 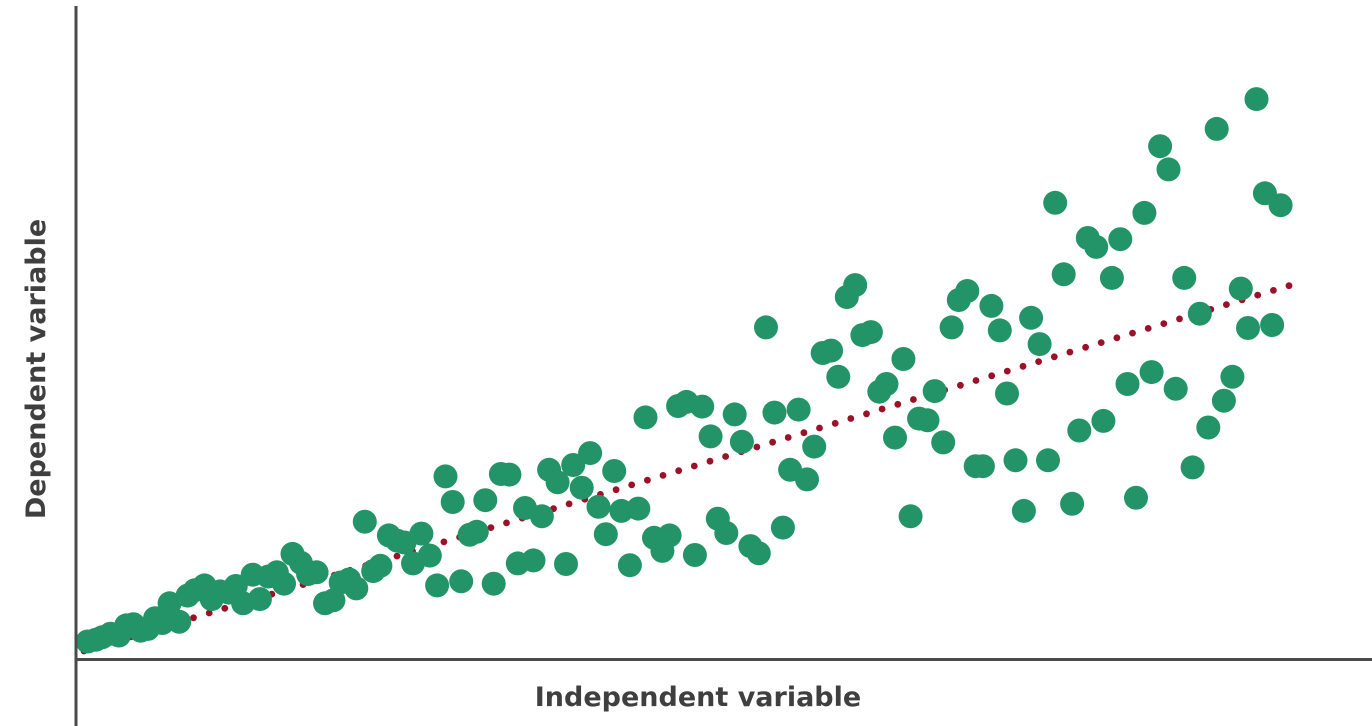 I want to click on y-axis-title: Dependent variable, so click(x=36, y=369).